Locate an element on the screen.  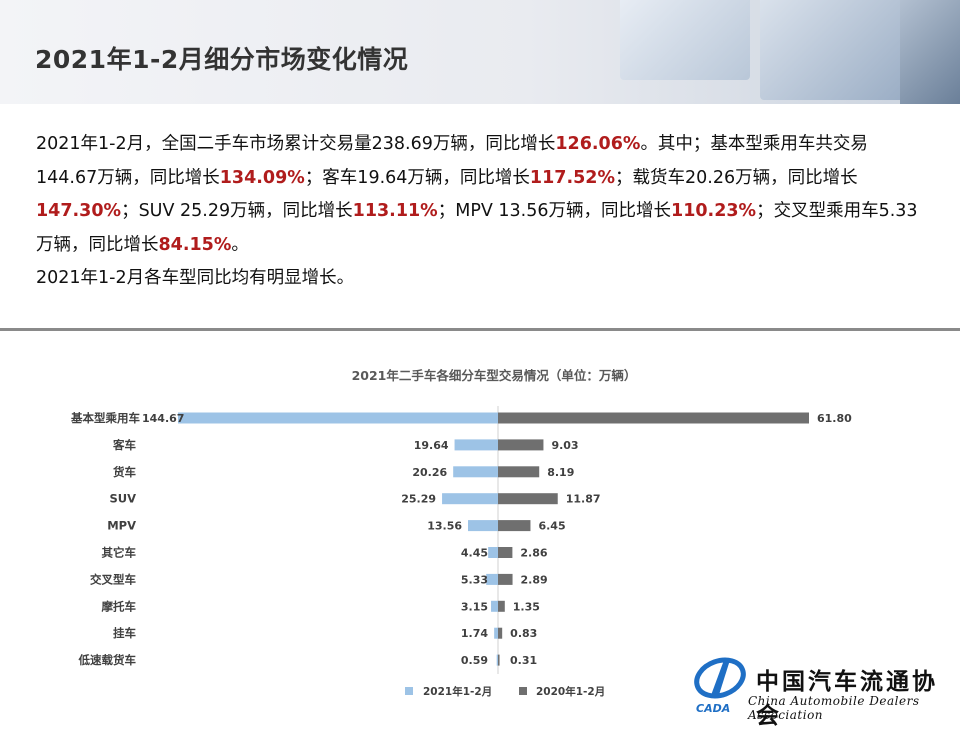
category-label: 交叉型车 is located at coordinates (113, 579).